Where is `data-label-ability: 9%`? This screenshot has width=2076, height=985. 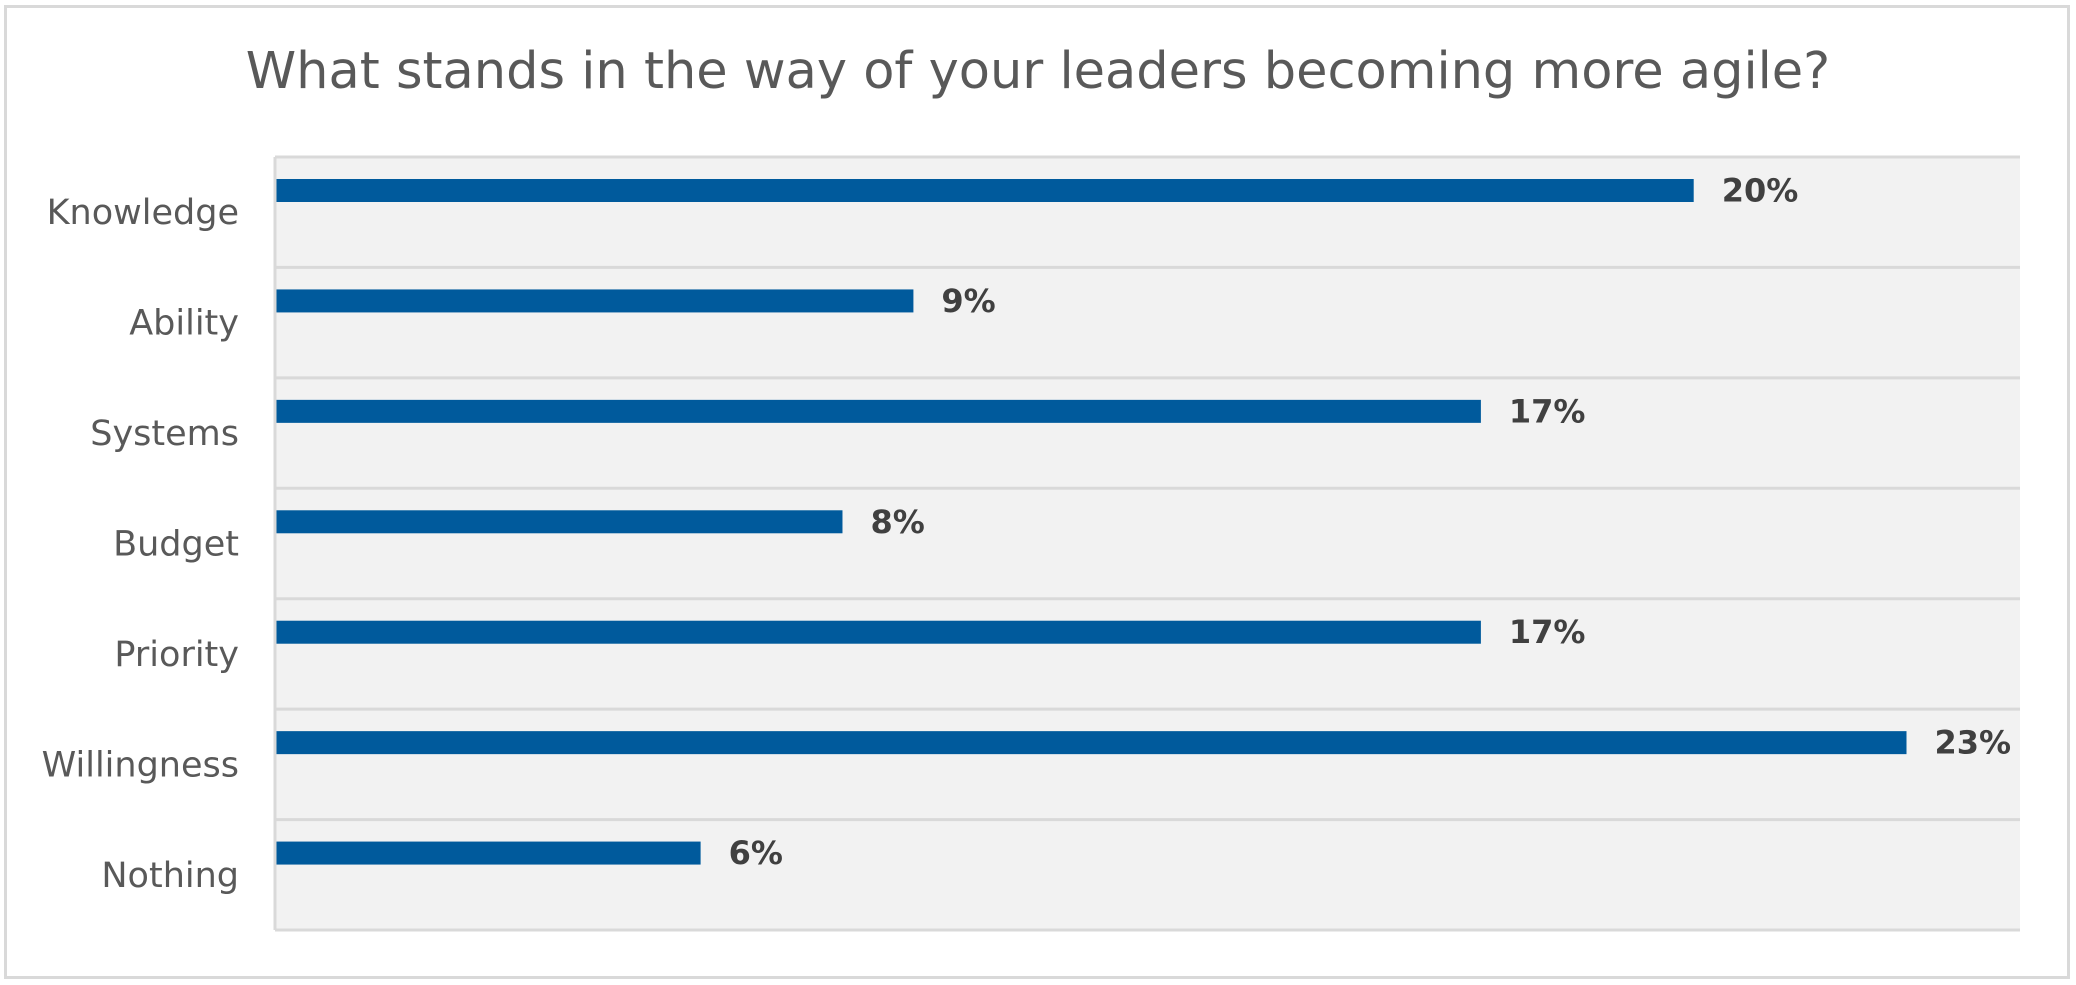
data-label-ability: 9% is located at coordinates (968, 301).